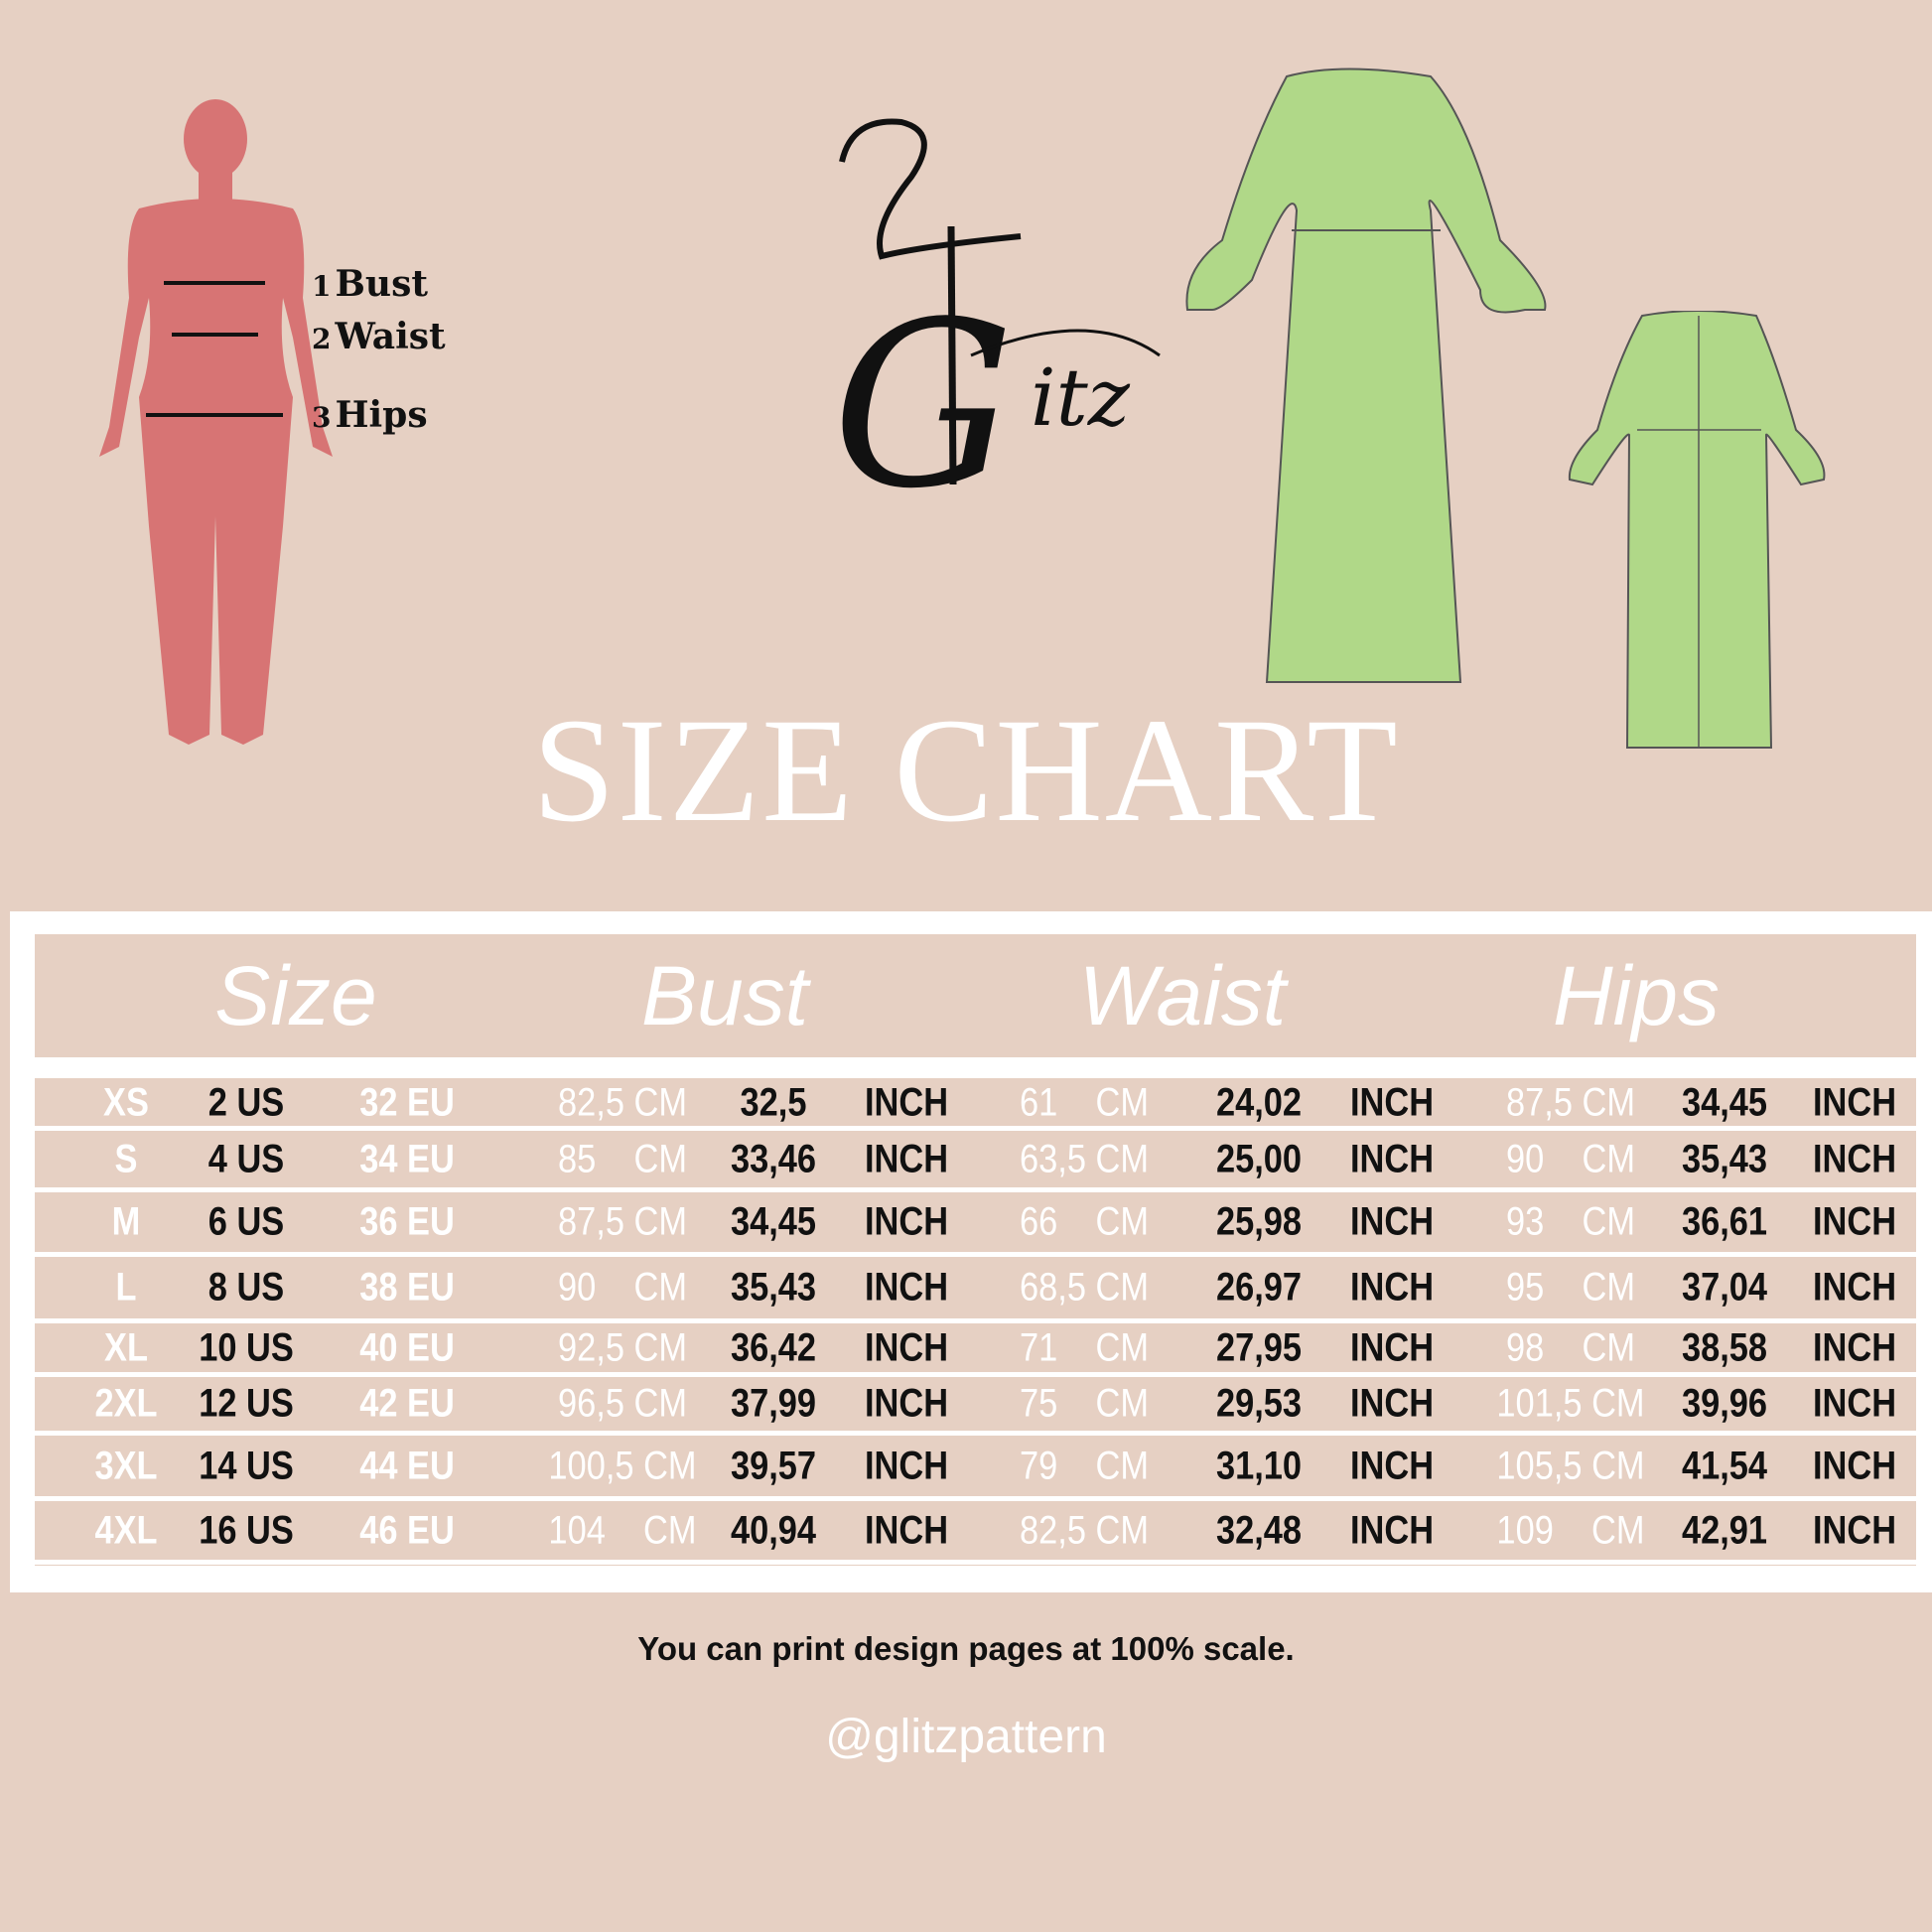 The image size is (1932, 1932). I want to click on bust-cm: 100,5 CM, so click(622, 1465).